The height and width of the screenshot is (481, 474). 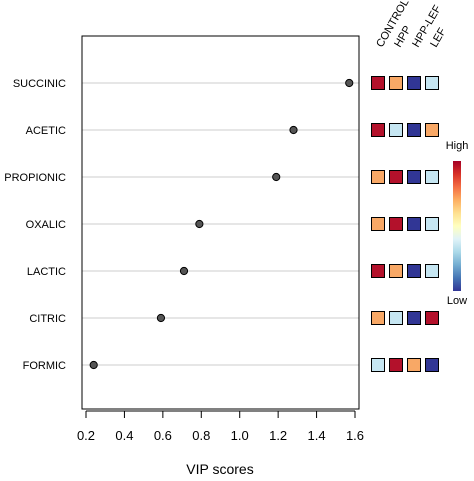 I want to click on x-tick-label: 0.4, so click(x=124, y=435).